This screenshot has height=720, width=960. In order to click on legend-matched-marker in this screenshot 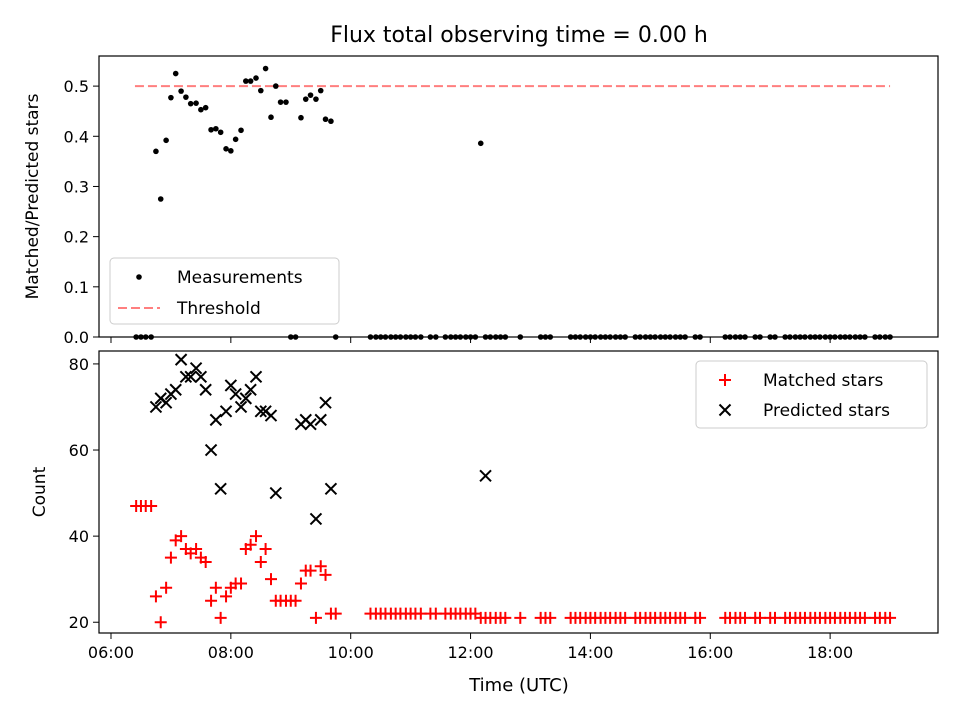, I will do `click(725, 380)`.